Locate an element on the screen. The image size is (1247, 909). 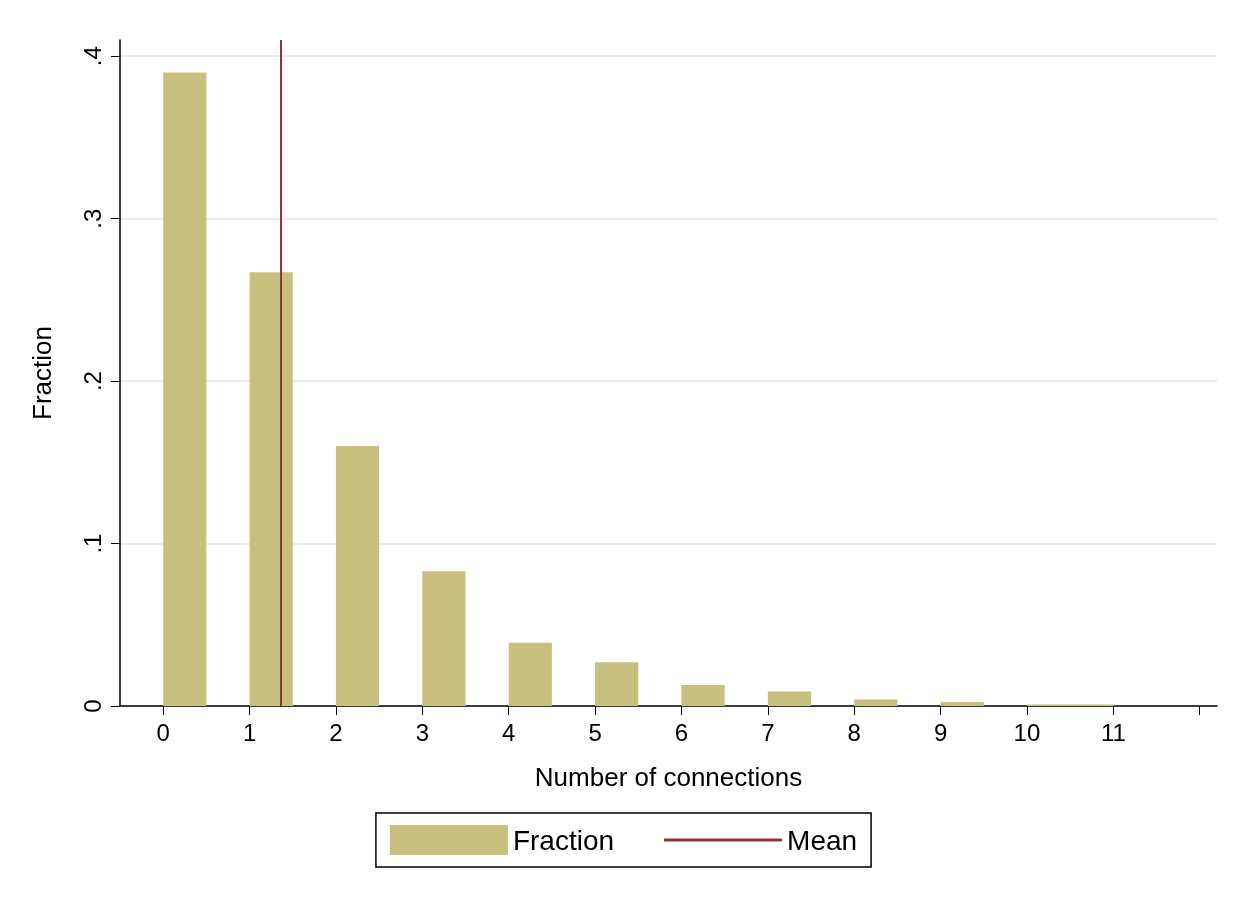
x-tick-label: 8 is located at coordinates (854, 732).